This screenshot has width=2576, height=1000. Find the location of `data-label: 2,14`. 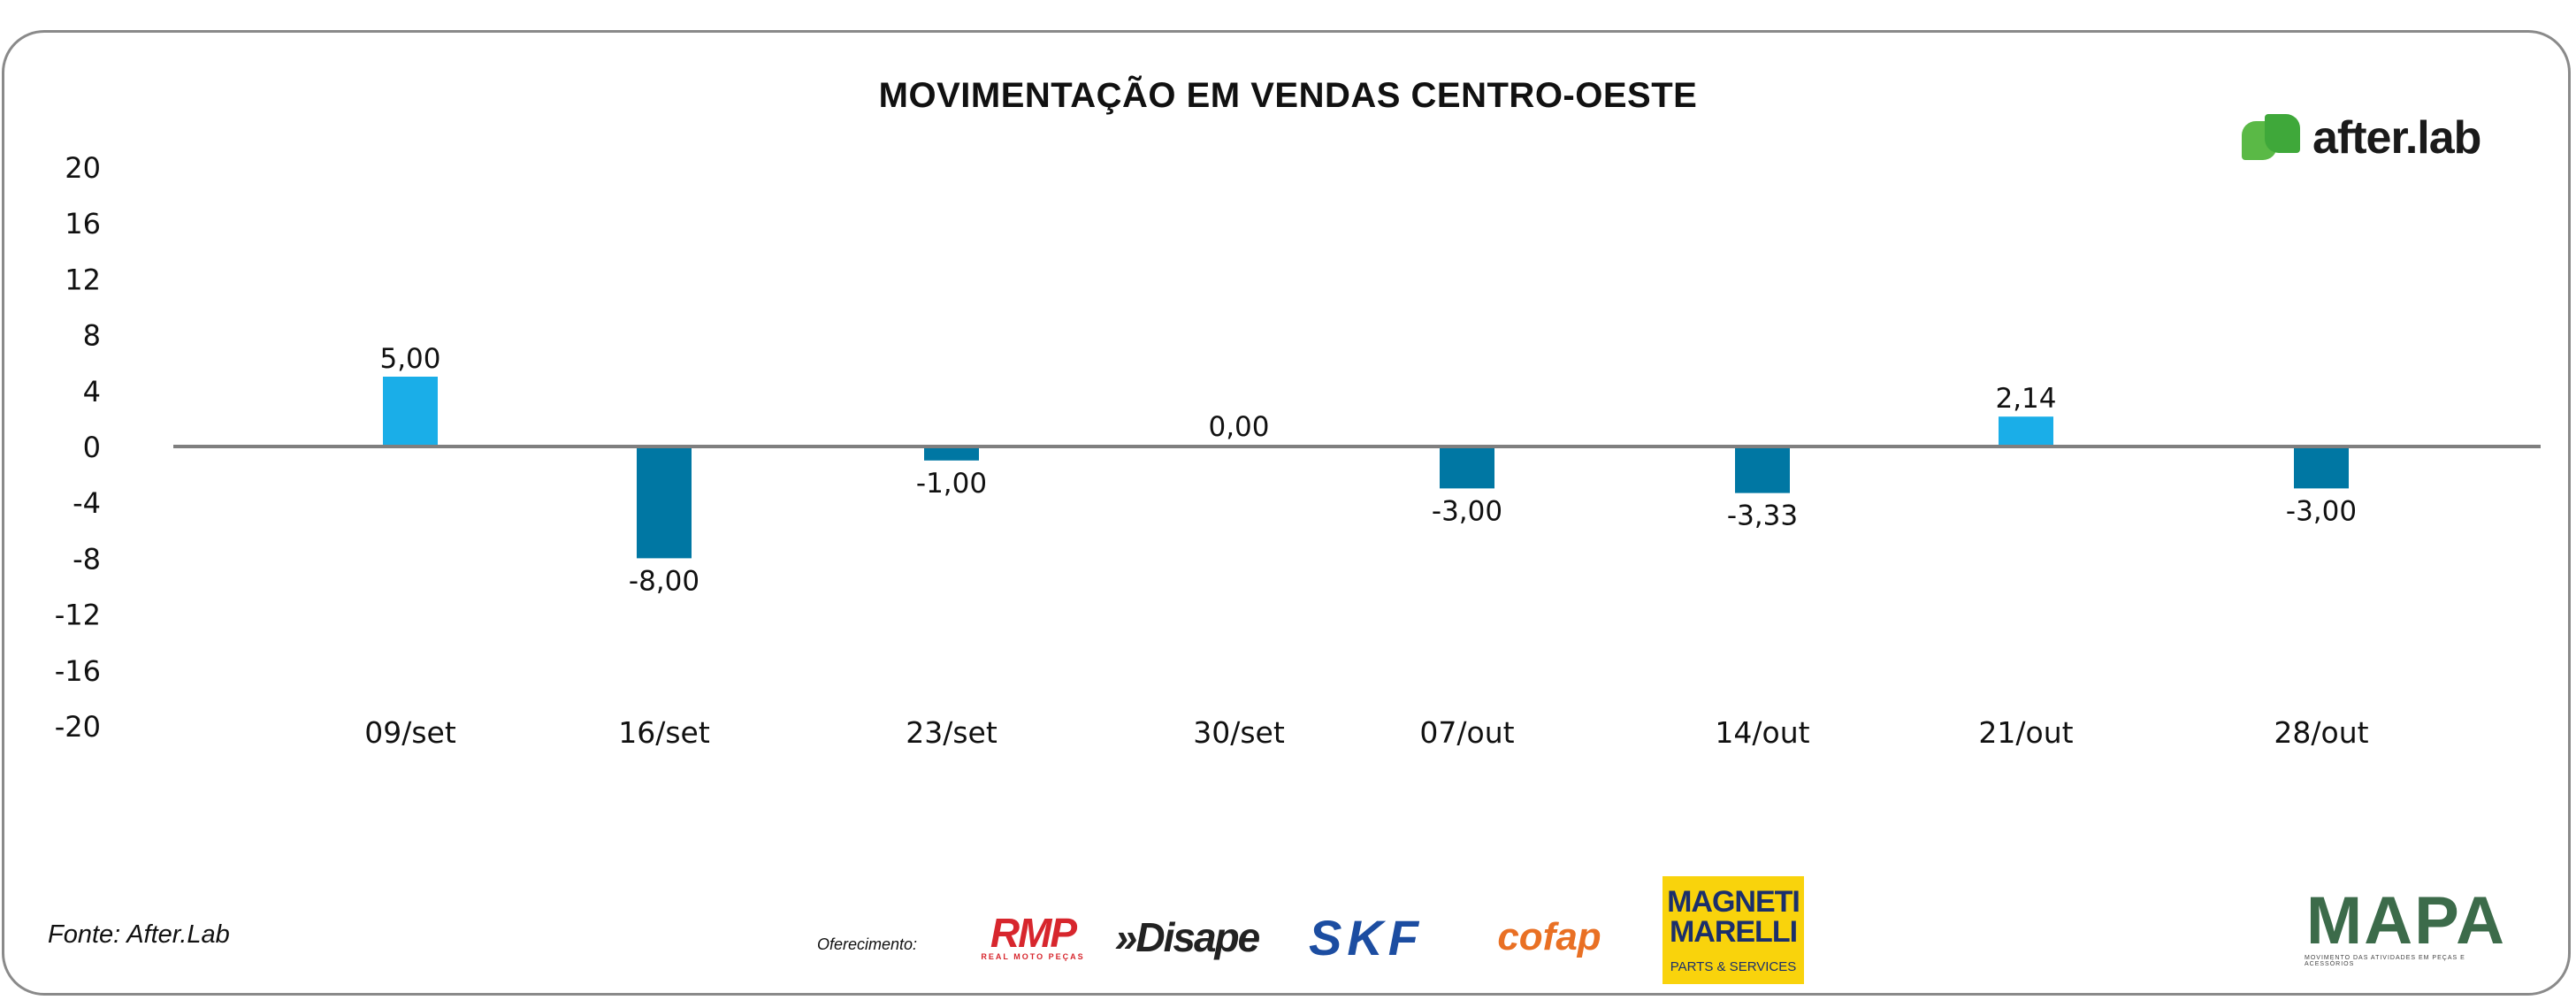

data-label: 2,14 is located at coordinates (2025, 399).